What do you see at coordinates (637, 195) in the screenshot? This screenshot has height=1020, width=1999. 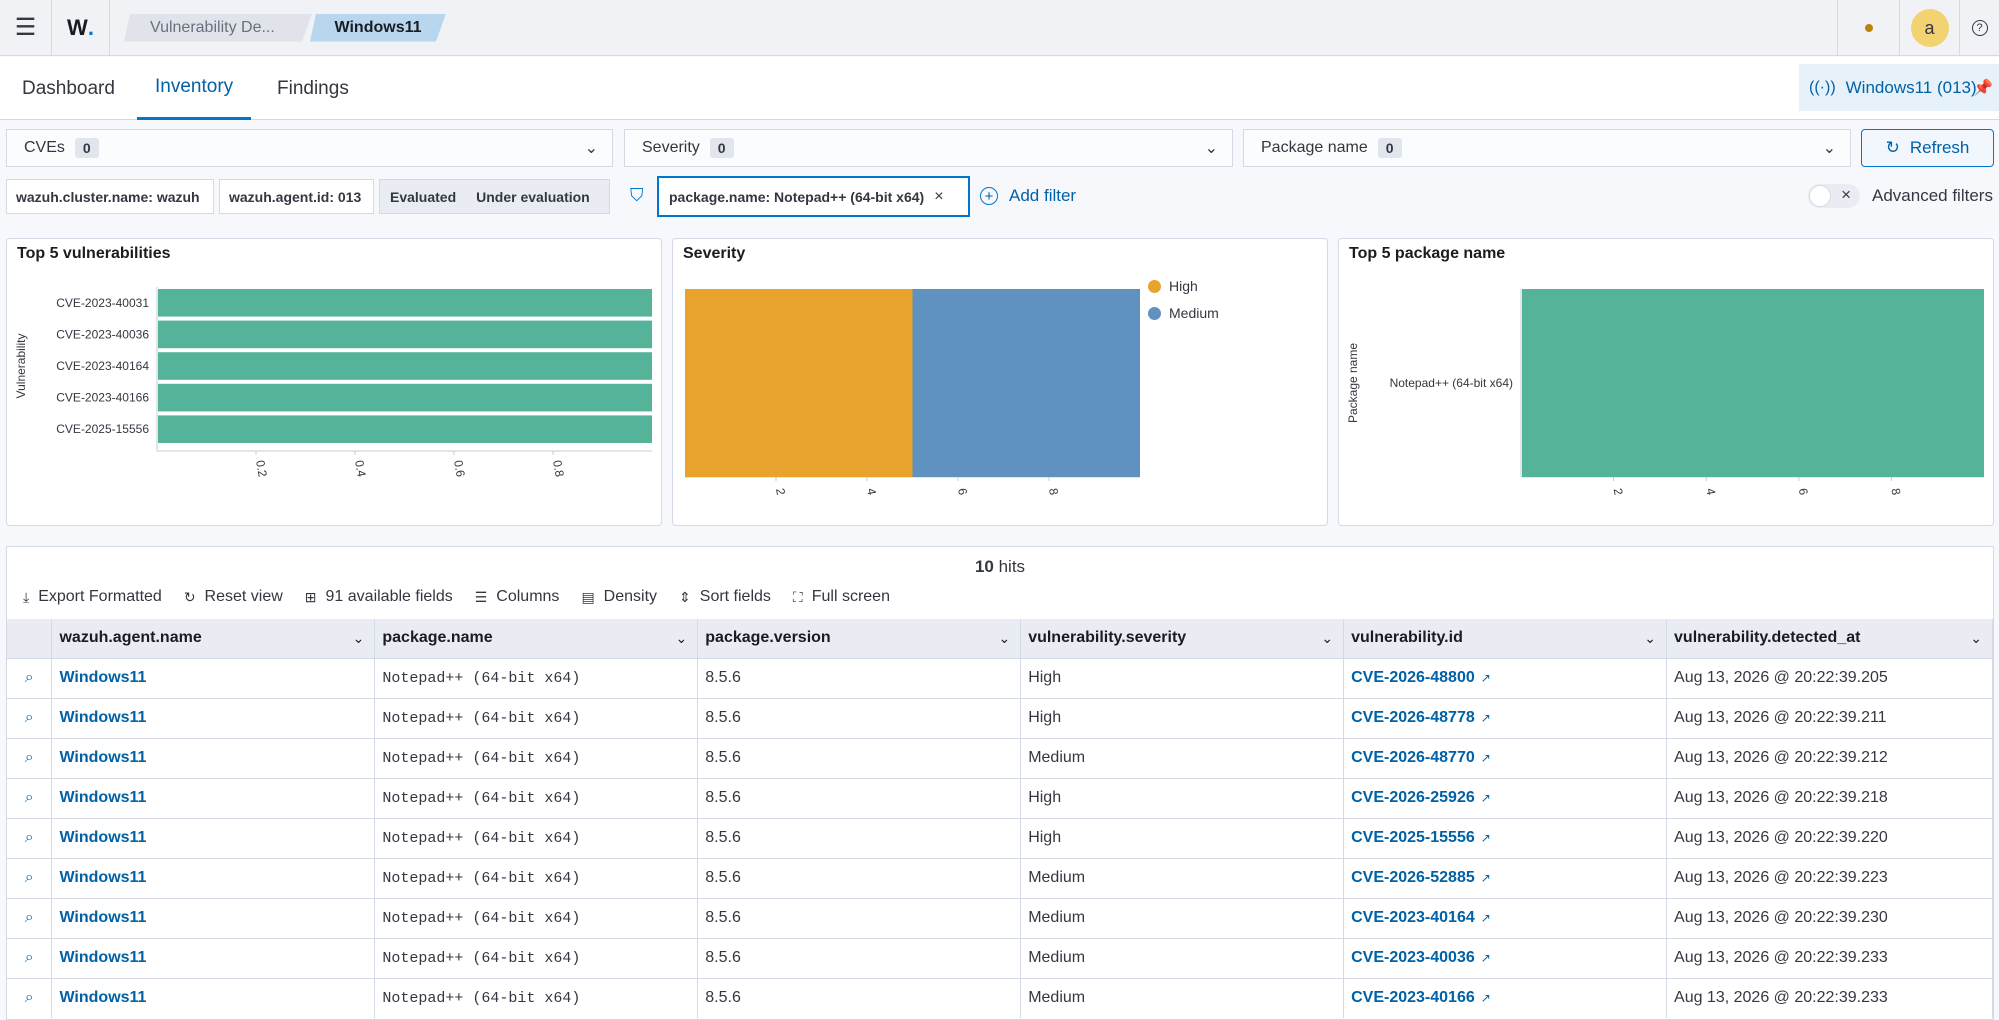 I see `filter-funnel-icon: ⛉` at bounding box center [637, 195].